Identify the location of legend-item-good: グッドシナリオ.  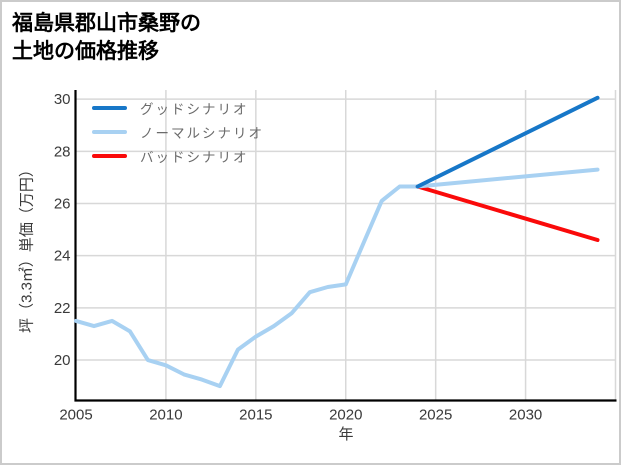
(178, 108).